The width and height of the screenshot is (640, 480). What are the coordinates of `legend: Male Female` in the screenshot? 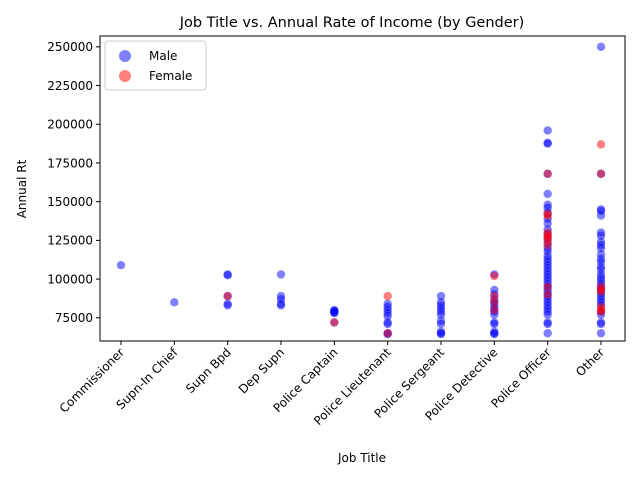 It's located at (155, 65).